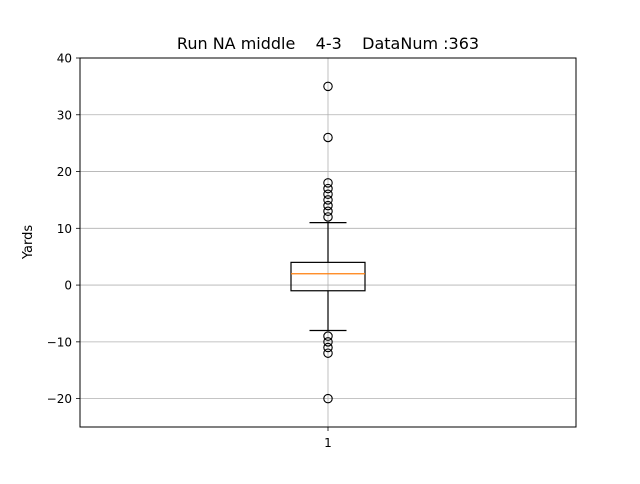 This screenshot has height=484, width=640. What do you see at coordinates (64, 59) in the screenshot?
I see `y-tick-label: 40` at bounding box center [64, 59].